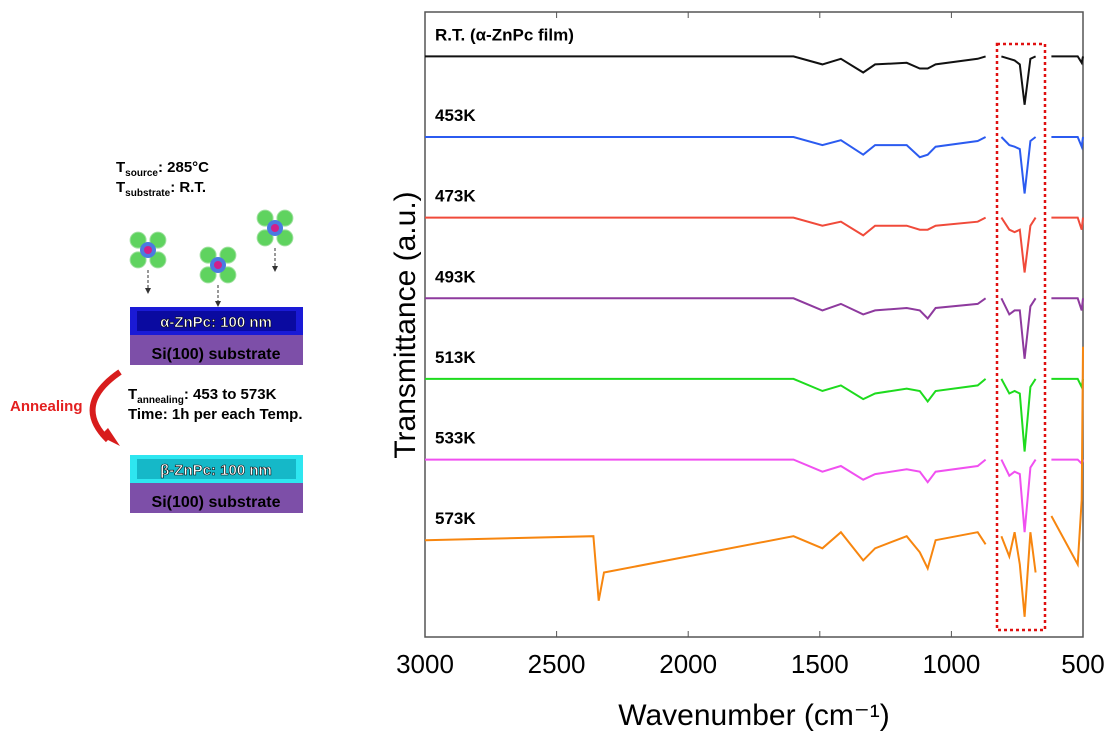 This screenshot has height=736, width=1115. I want to click on beta-core, so click(216, 469).